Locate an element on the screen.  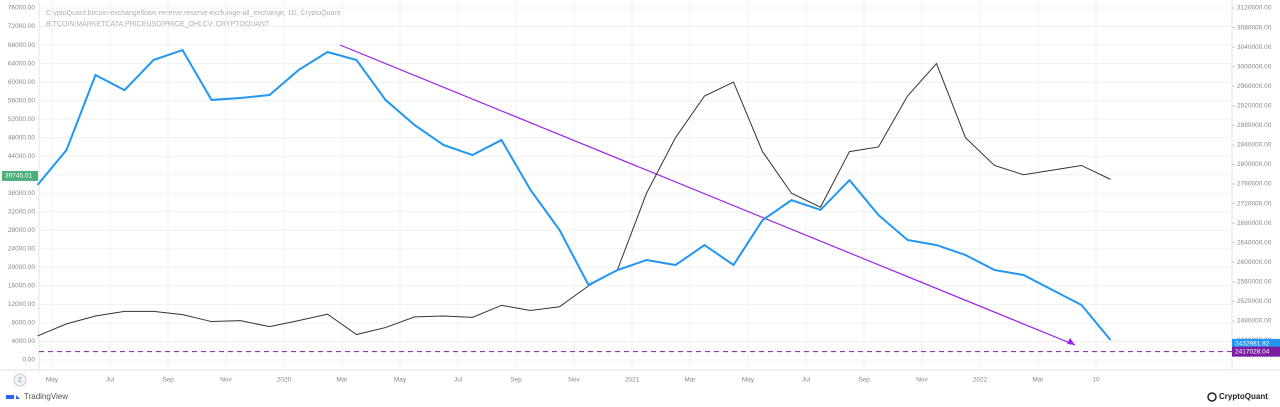
zoom-button is located at coordinates (20, 380).